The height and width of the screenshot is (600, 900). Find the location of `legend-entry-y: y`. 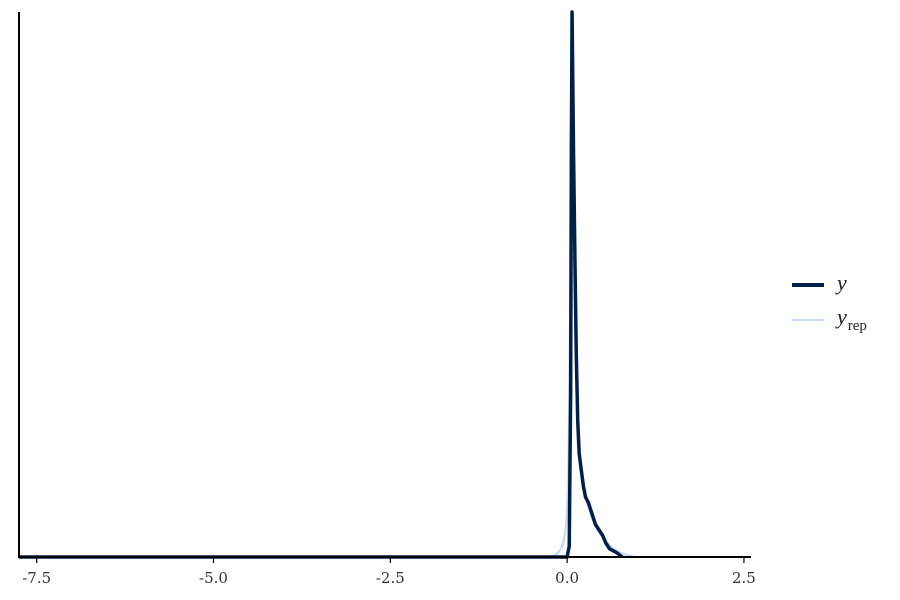

legend-entry-y: y is located at coordinates (819, 282).